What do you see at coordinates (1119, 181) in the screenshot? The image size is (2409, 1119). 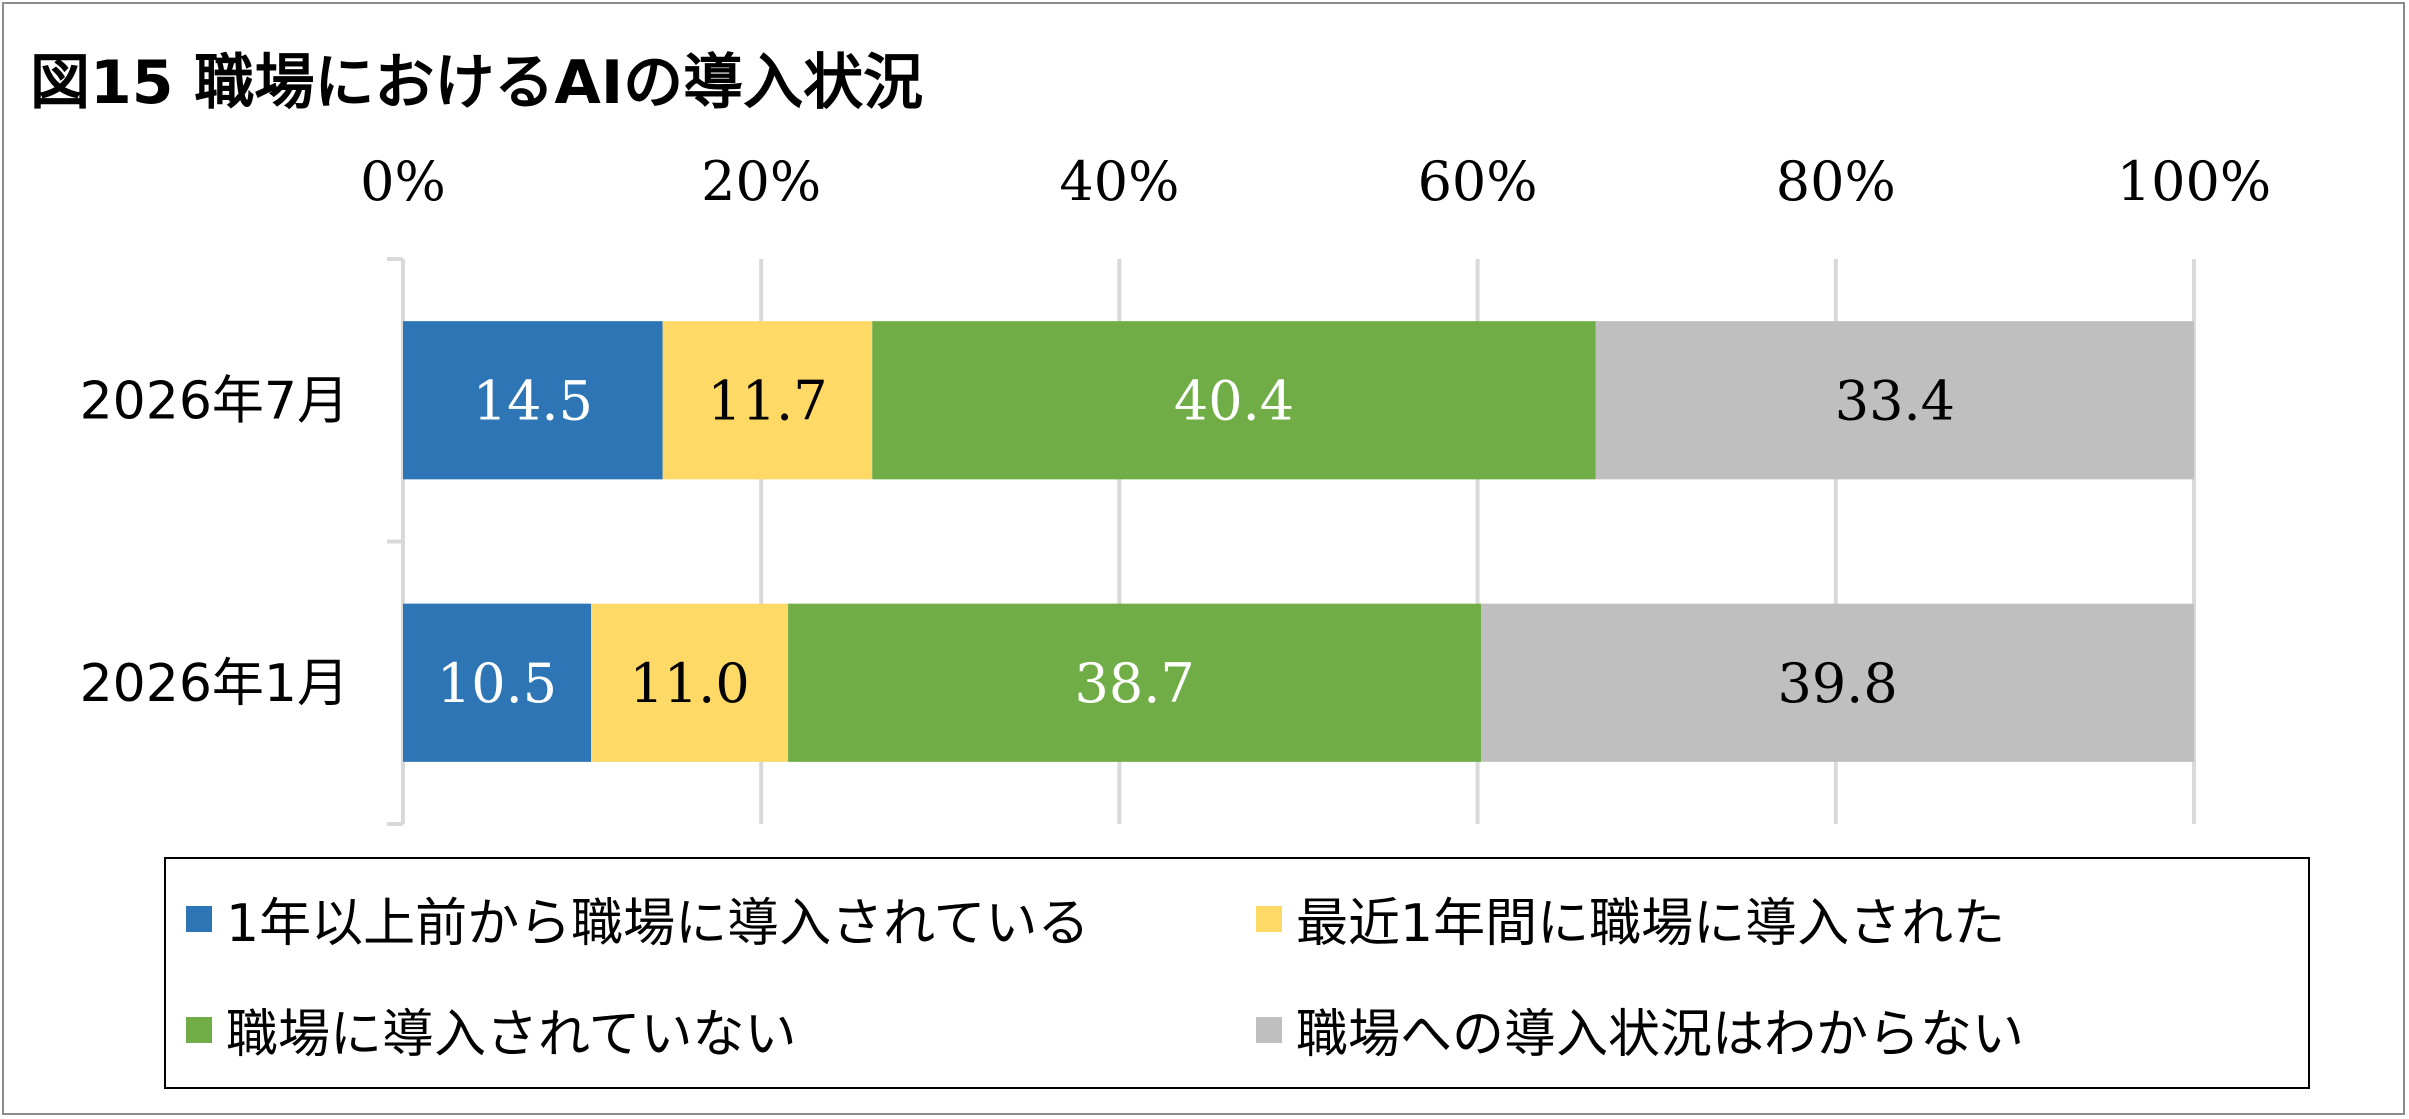 I see `x-tick-label: 40%` at bounding box center [1119, 181].